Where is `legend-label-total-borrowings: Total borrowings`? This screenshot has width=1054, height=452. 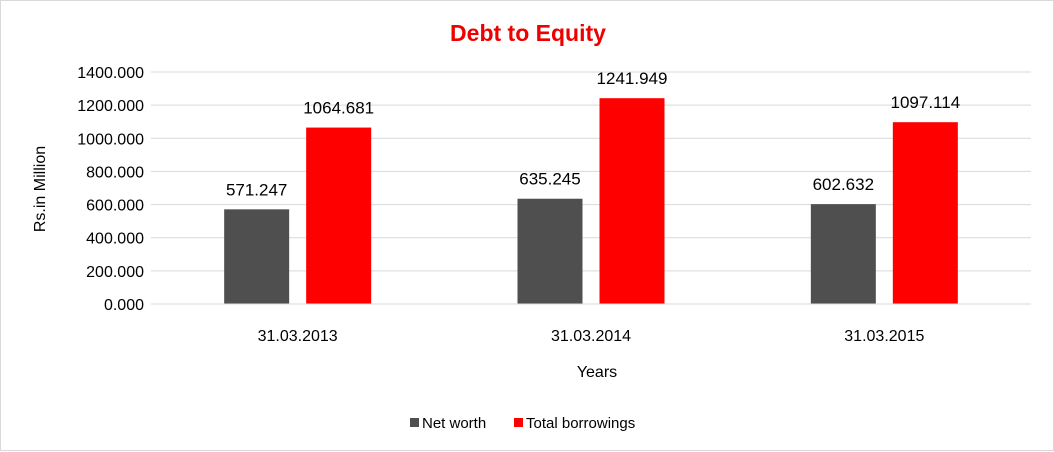
legend-label-total-borrowings: Total borrowings is located at coordinates (580, 423).